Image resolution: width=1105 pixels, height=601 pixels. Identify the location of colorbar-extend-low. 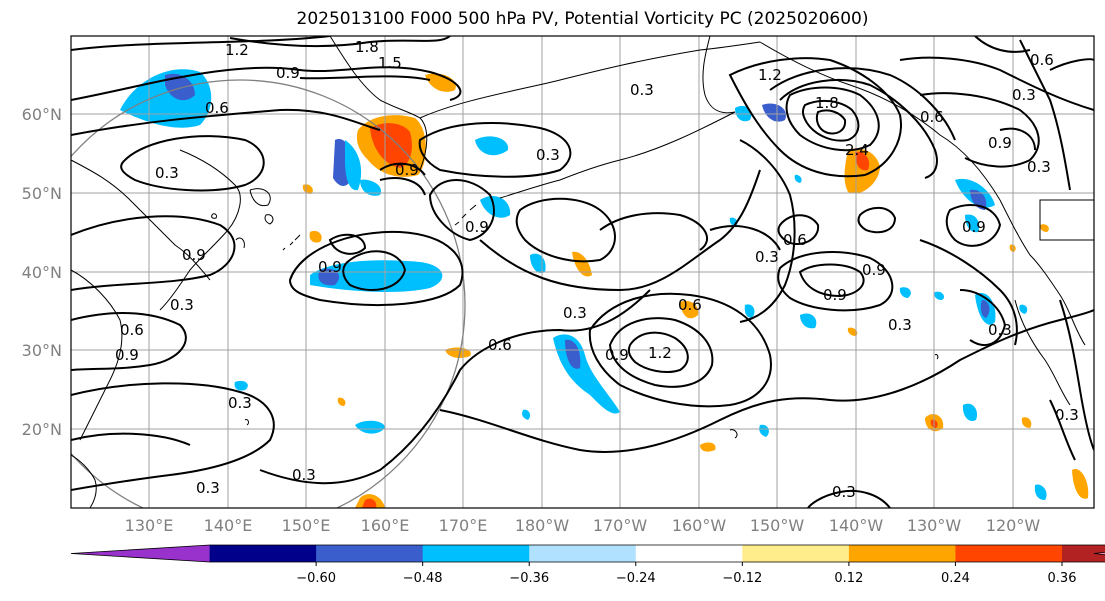
(140, 553).